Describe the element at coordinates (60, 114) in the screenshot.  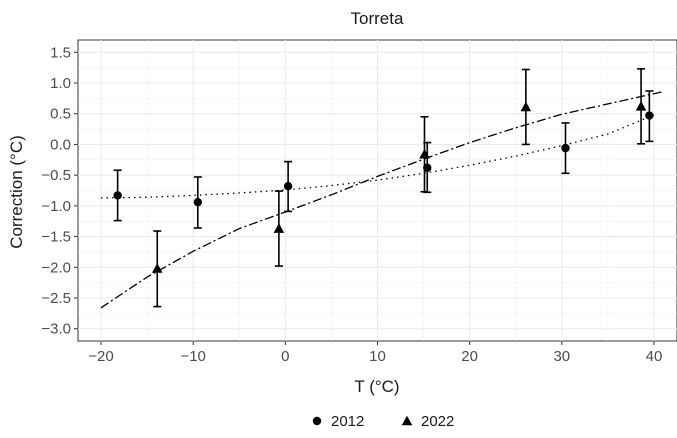
I see `y-tick-label: 0.5` at that location.